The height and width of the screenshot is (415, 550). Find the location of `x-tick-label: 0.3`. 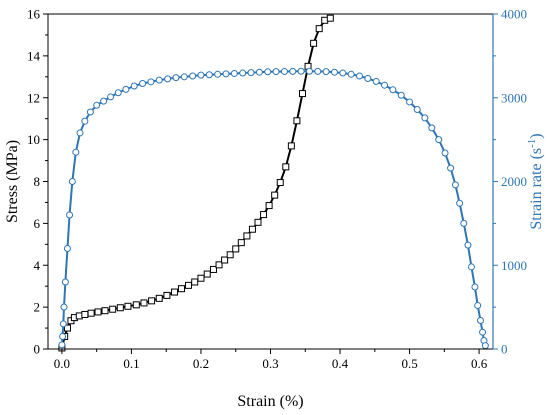

x-tick-label: 0.3 is located at coordinates (270, 363).